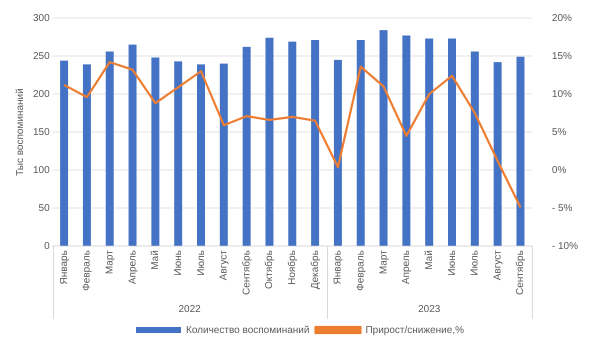  What do you see at coordinates (41, 56) in the screenshot?
I see `y-tick-label: 250` at bounding box center [41, 56].